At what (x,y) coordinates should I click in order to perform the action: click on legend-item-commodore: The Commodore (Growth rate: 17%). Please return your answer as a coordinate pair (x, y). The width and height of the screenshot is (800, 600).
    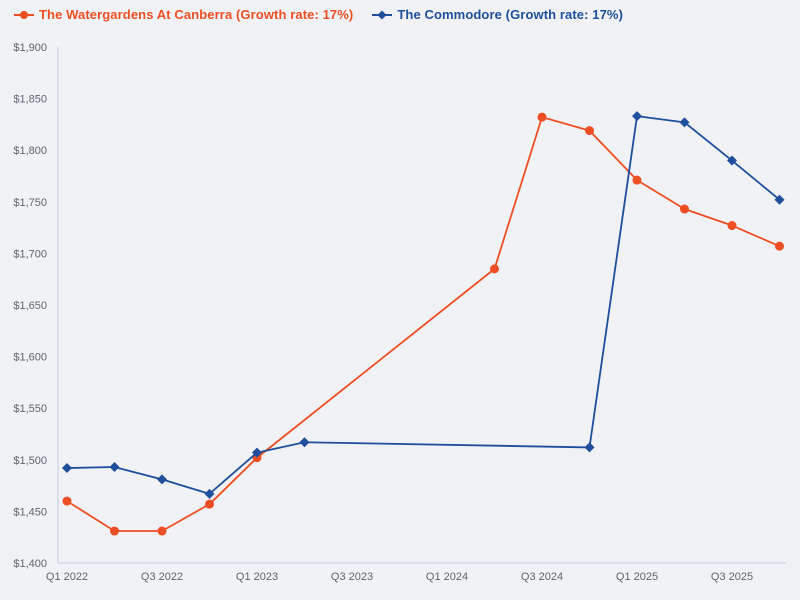
    Looking at the image, I should click on (497, 14).